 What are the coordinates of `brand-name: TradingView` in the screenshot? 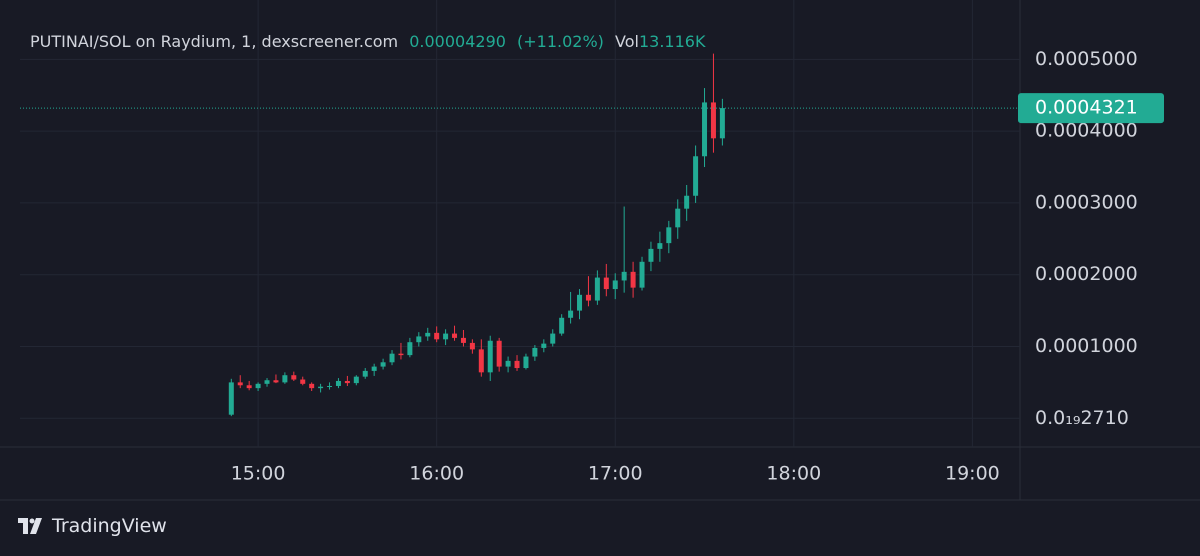 It's located at (109, 526).